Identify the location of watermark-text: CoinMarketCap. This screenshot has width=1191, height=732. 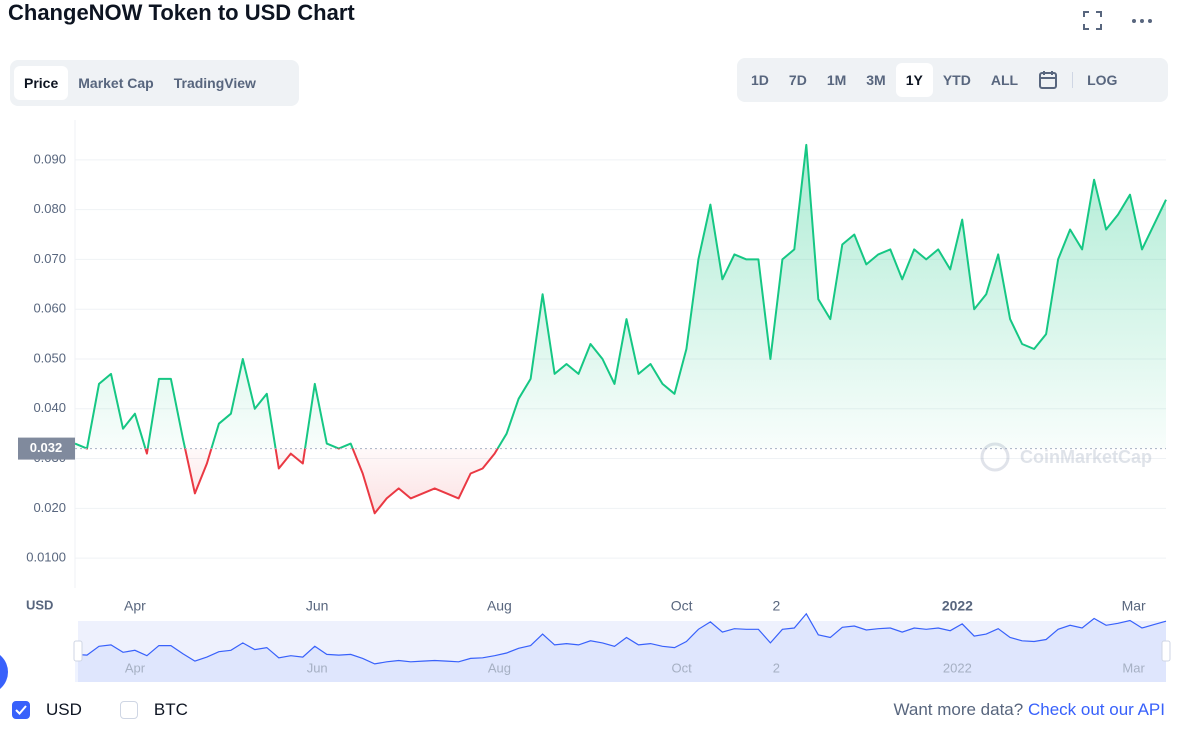
(1086, 457).